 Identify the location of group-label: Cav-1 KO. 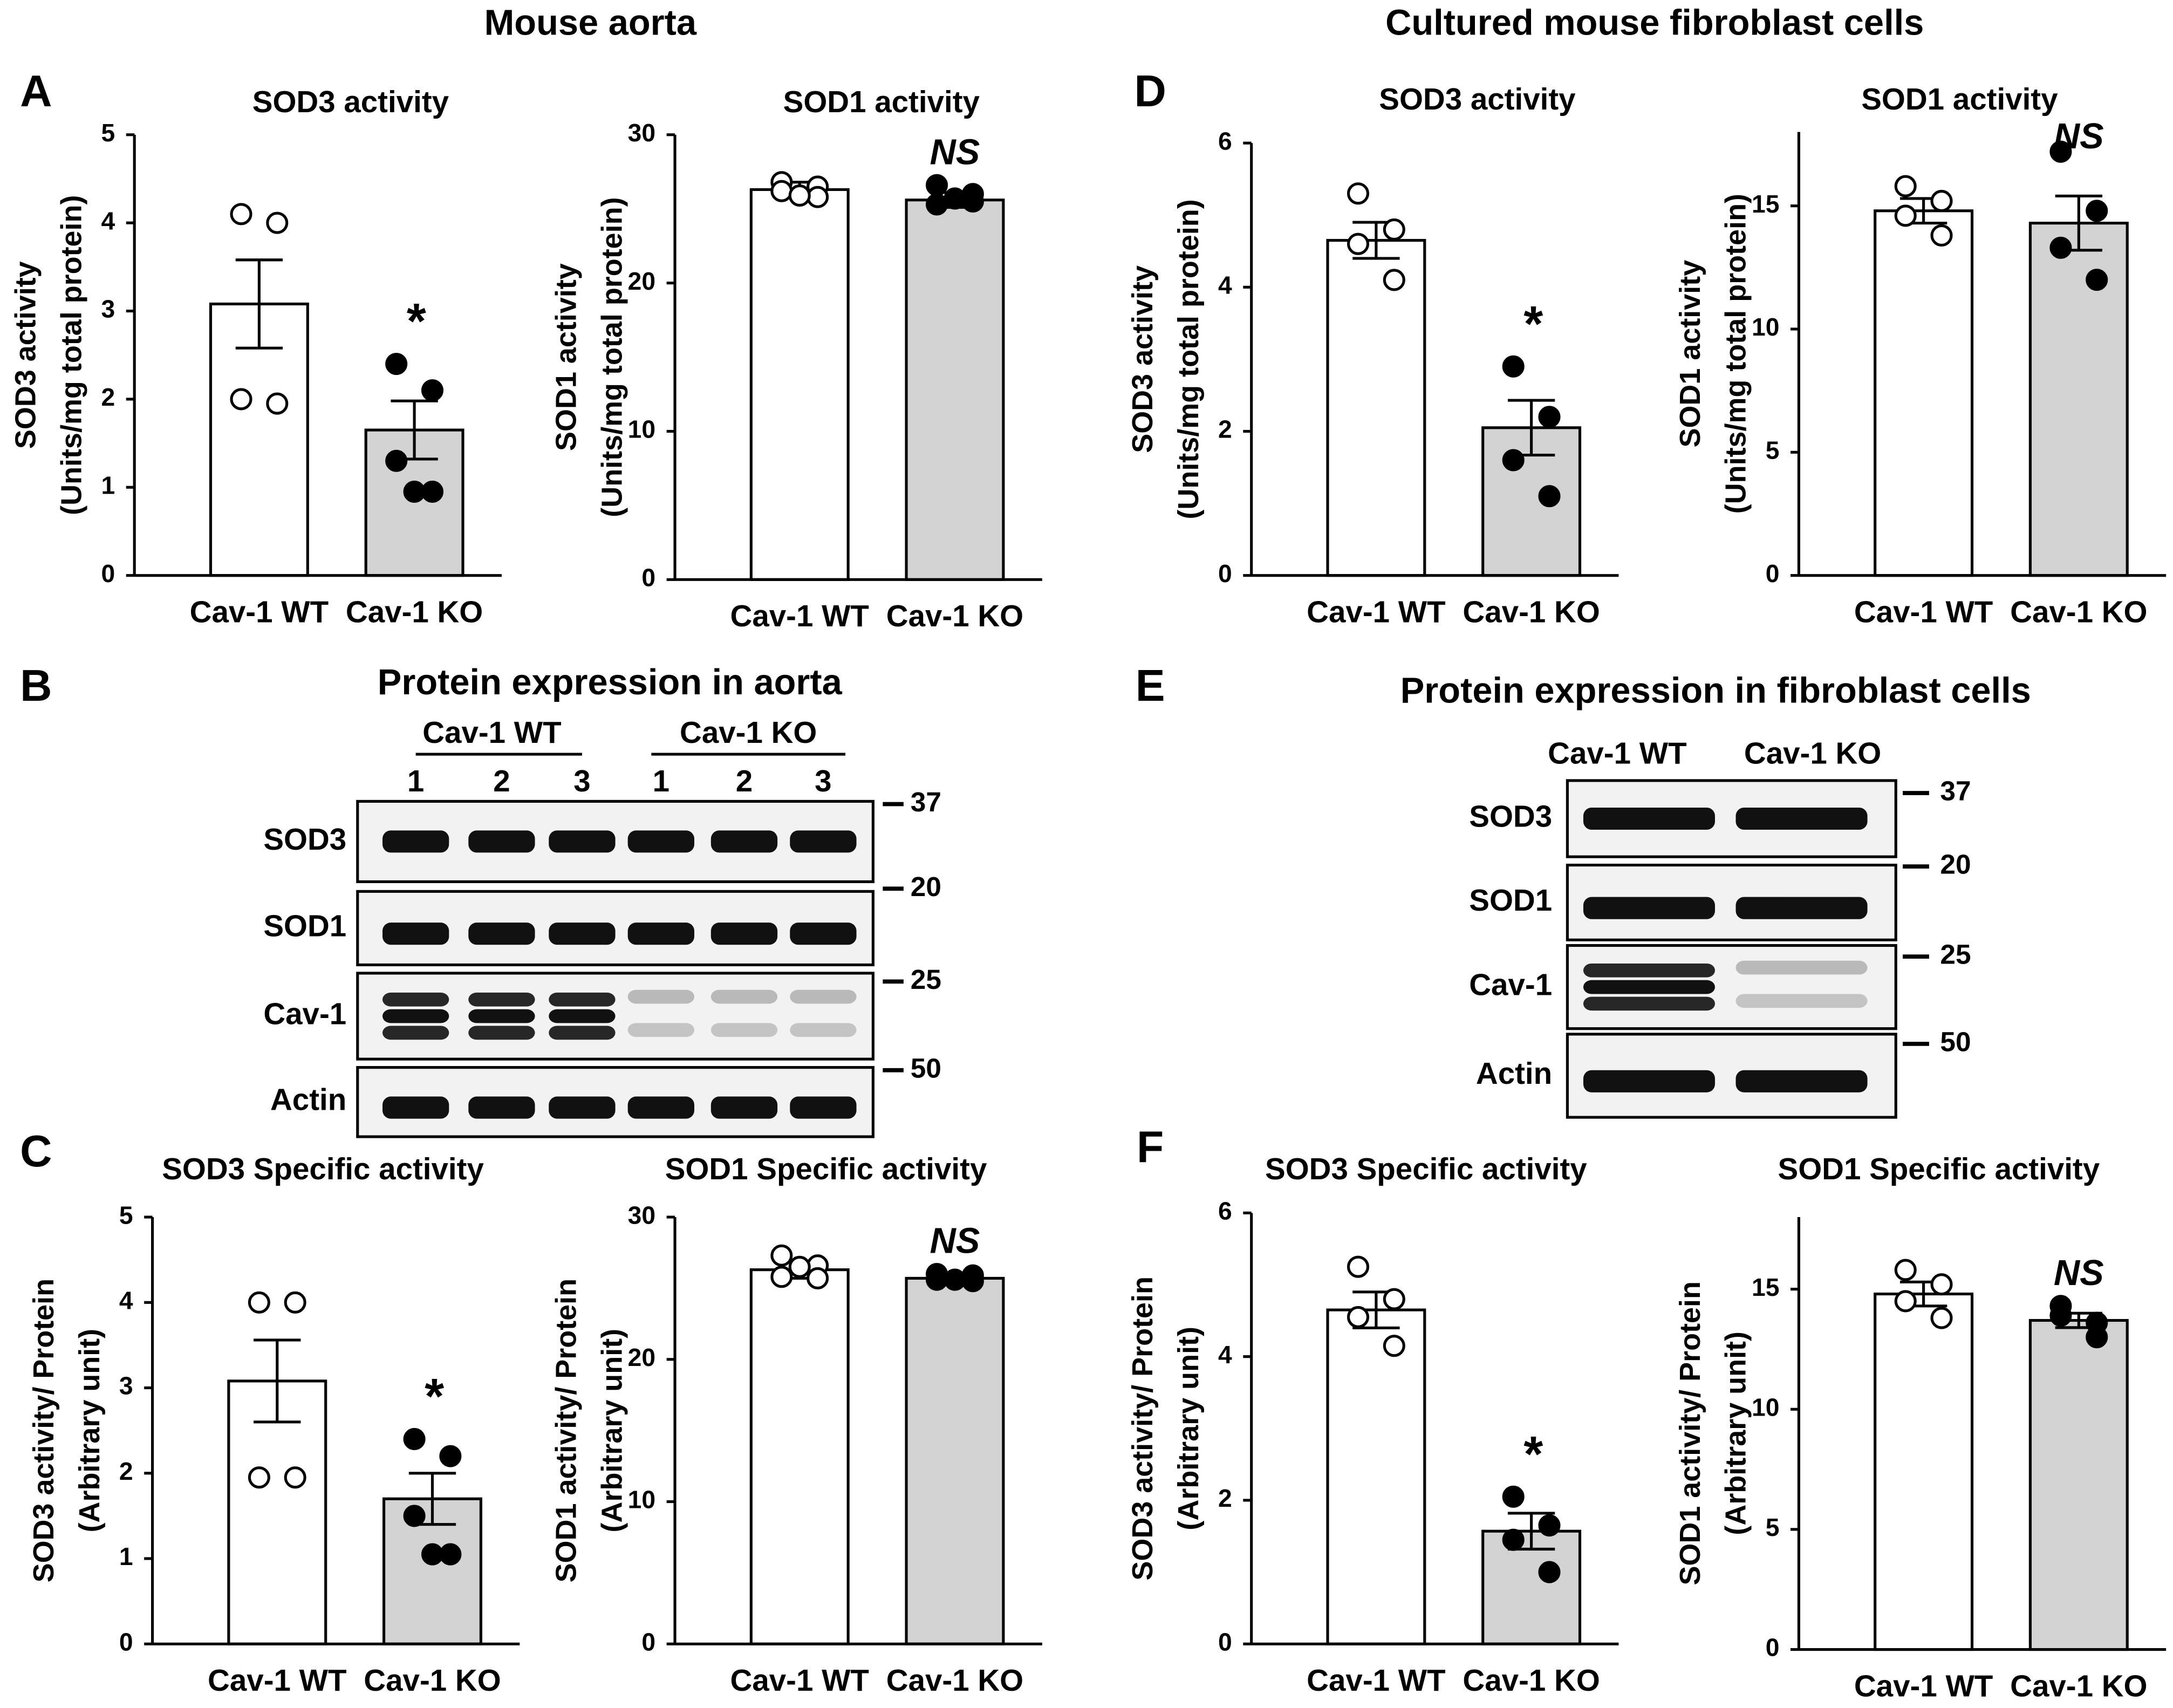
(1813, 753).